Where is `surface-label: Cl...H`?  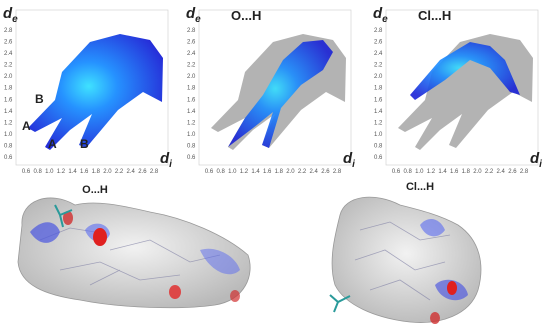 surface-label: Cl...H is located at coordinates (420, 187).